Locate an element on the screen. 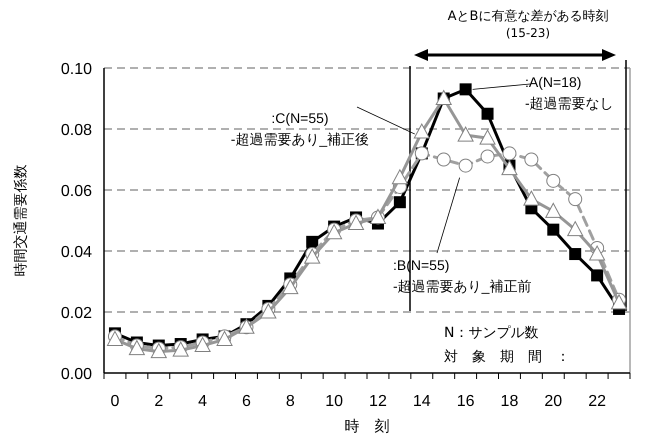 The height and width of the screenshot is (443, 652). text: (15-23) is located at coordinates (528, 33).